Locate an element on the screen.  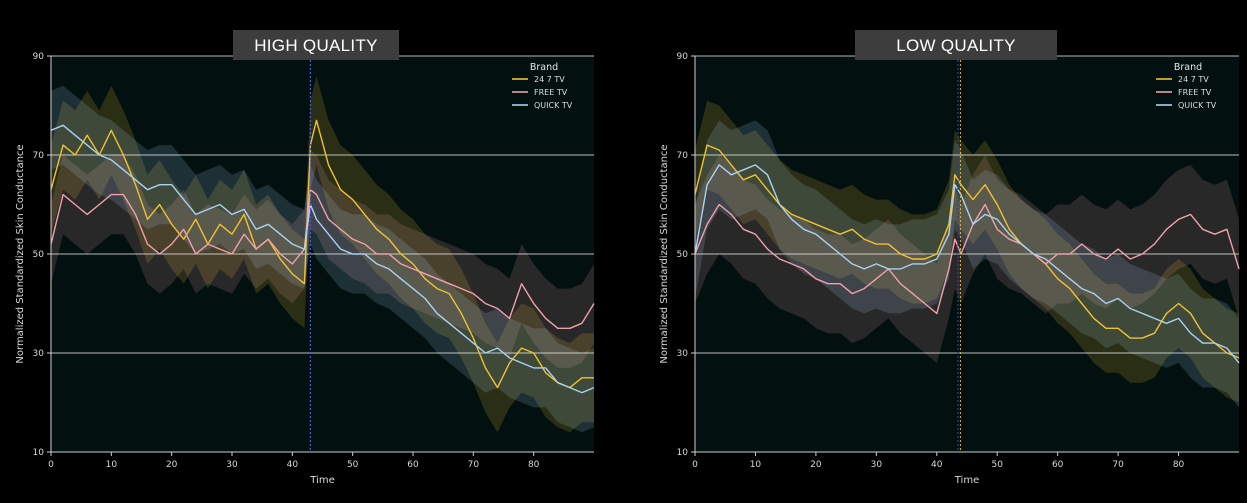
chart-title: HIGH QUALITY is located at coordinates (316, 45).